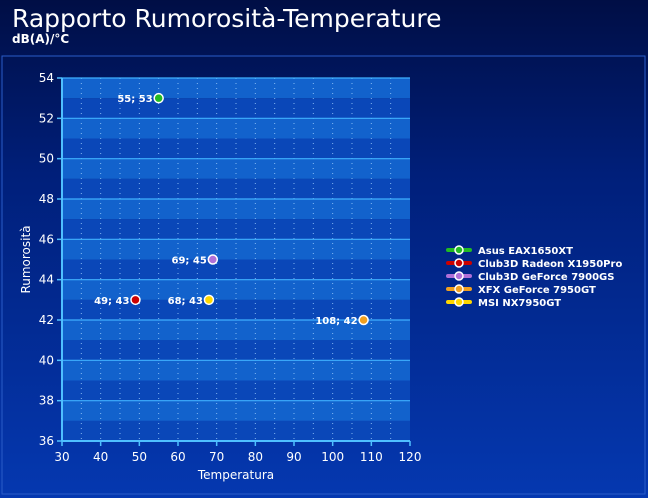 The image size is (648, 498). I want to click on y-tick-label: 36, so click(46, 441).